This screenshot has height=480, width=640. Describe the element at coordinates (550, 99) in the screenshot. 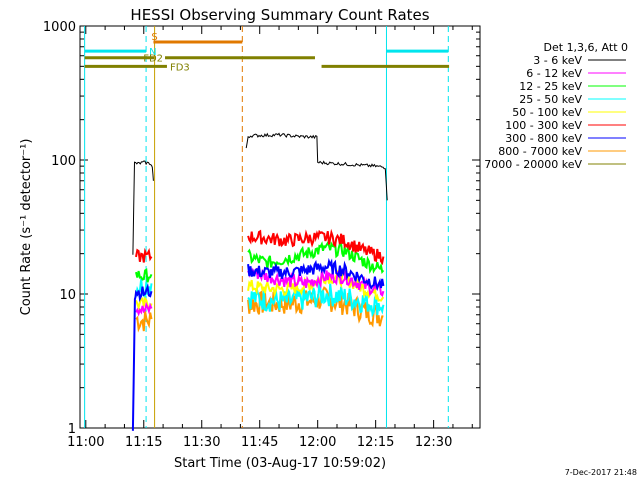

I see `legend-label: 25 - 50 keV` at that location.